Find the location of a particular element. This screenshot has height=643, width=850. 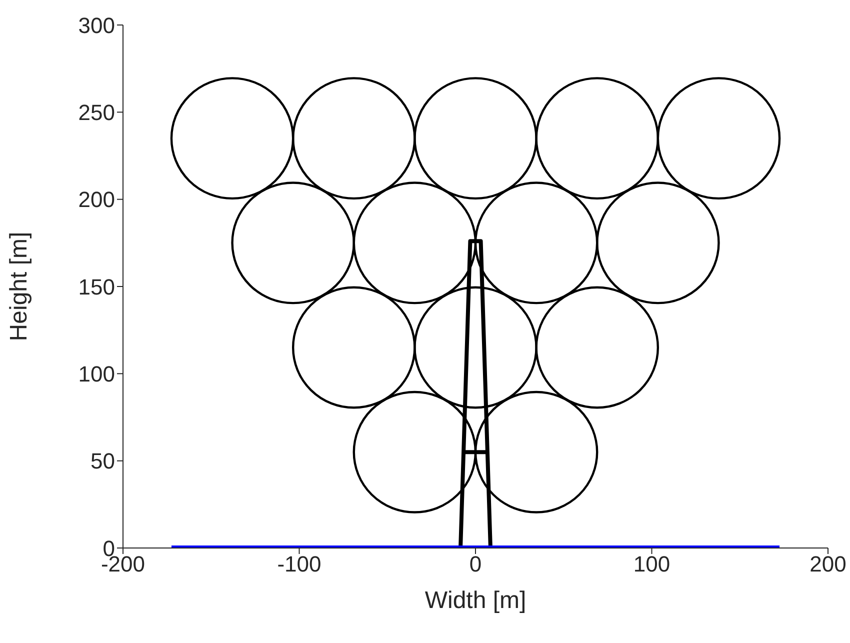

x-axis-title: Width [m] is located at coordinates (475, 600).